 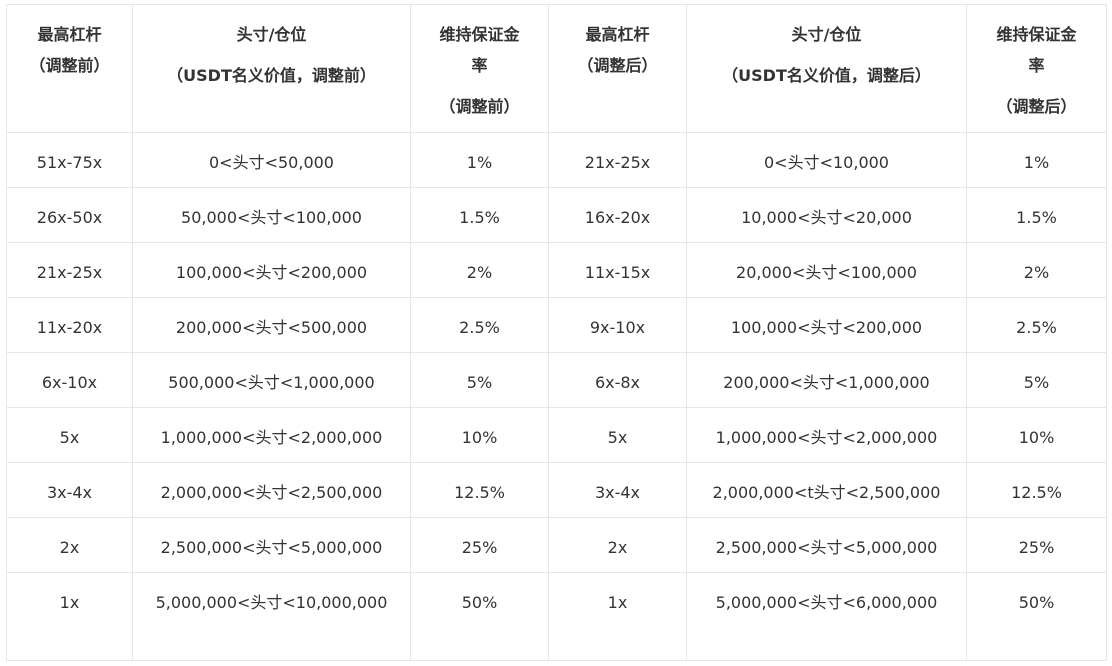 I want to click on header-max-leverage-after: 最高杠杆 （调整后）, so click(x=617, y=68).